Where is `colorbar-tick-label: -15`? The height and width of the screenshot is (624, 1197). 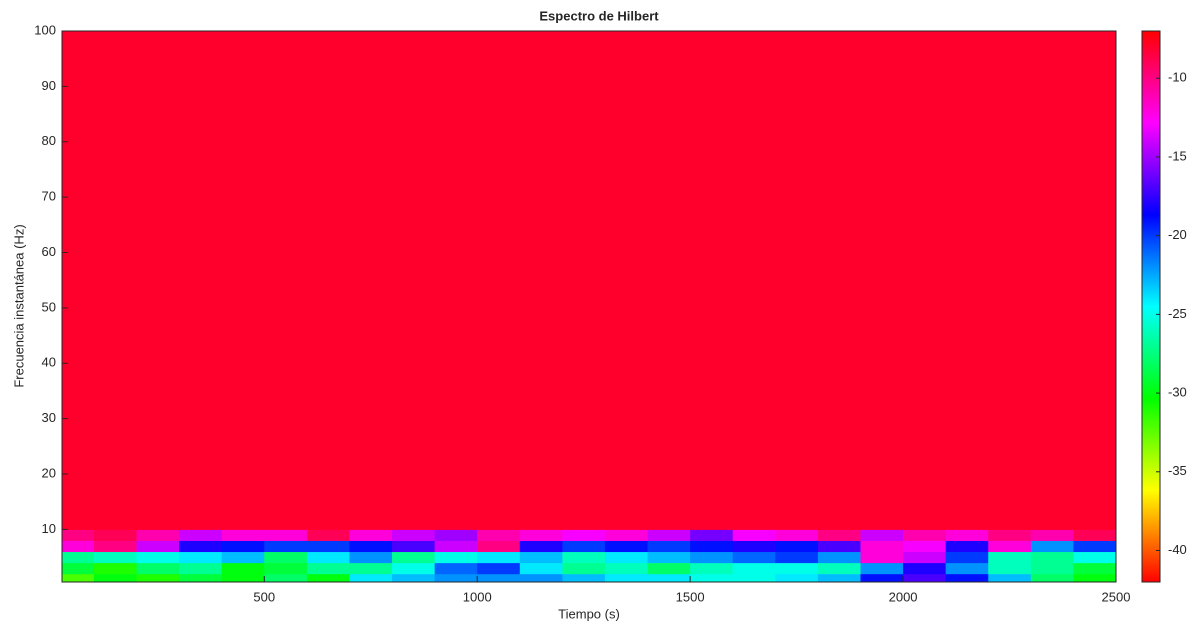 colorbar-tick-label: -15 is located at coordinates (1177, 155).